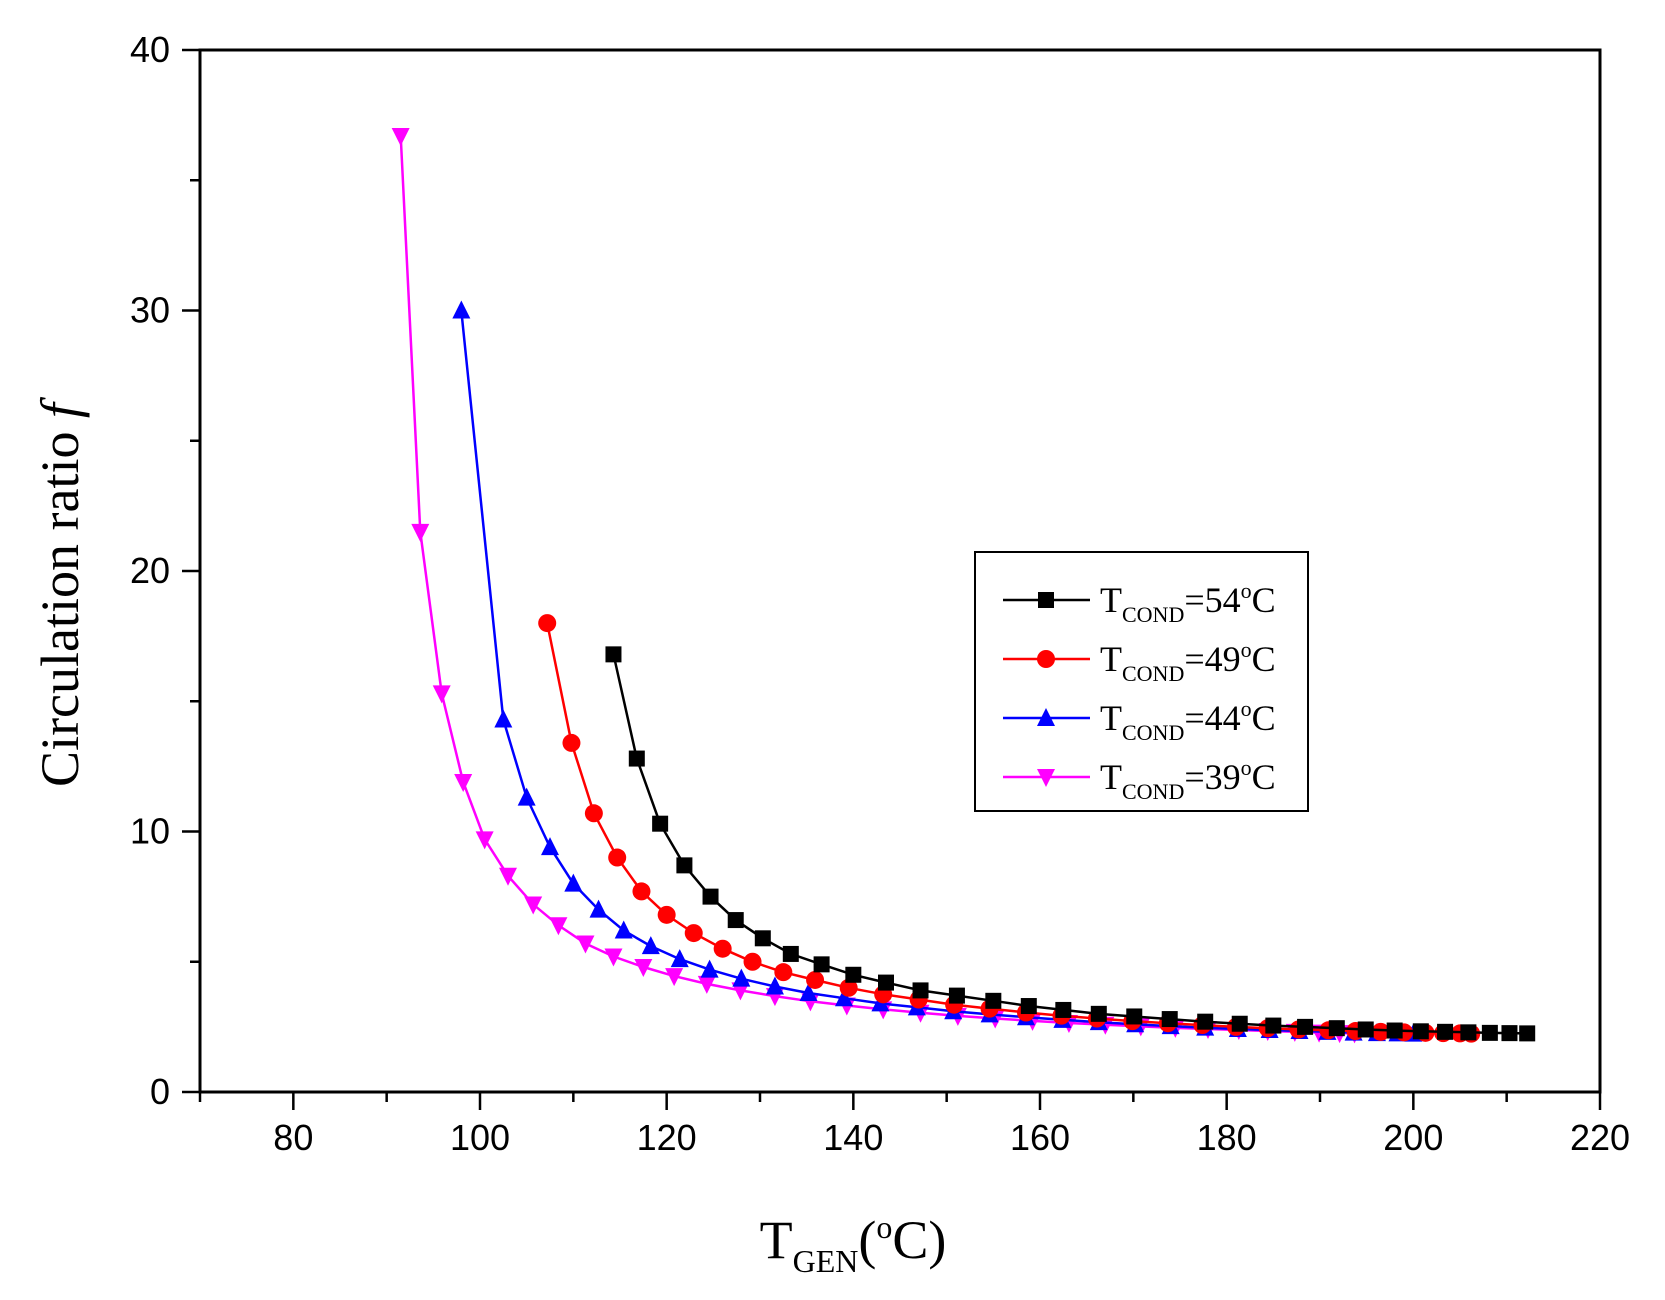  I want to click on x-tick-label: 100, so click(480, 1137).